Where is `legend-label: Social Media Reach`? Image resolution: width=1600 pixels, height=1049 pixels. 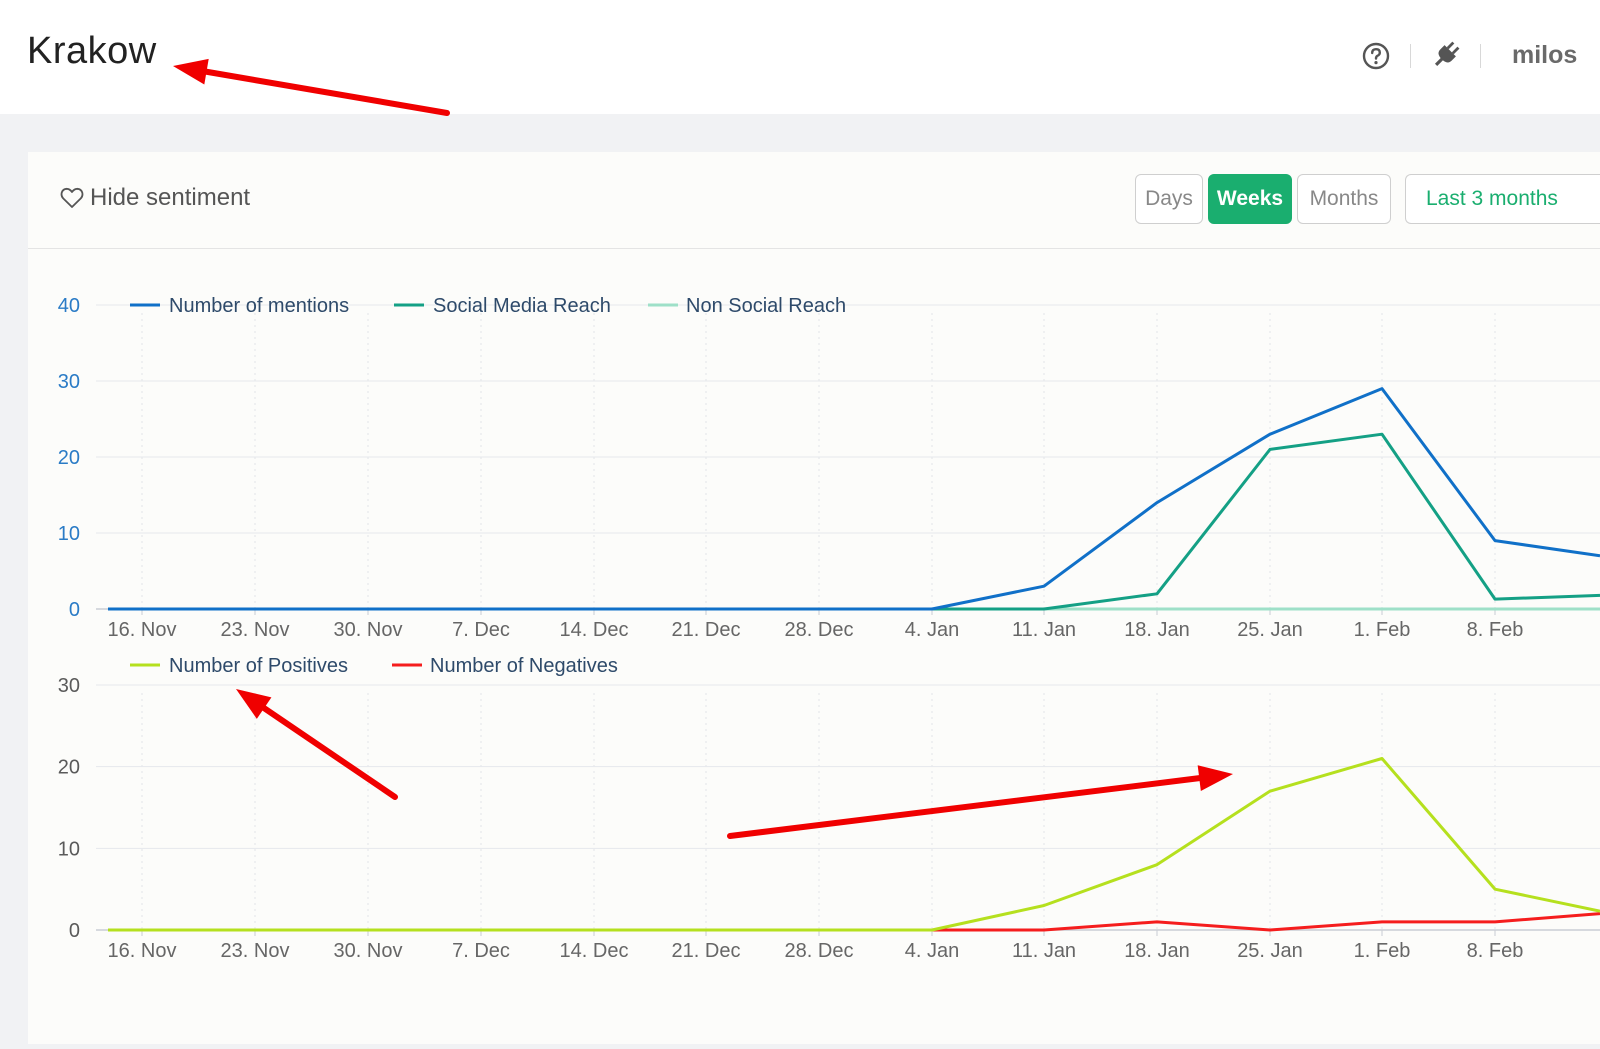
legend-label: Social Media Reach is located at coordinates (522, 306).